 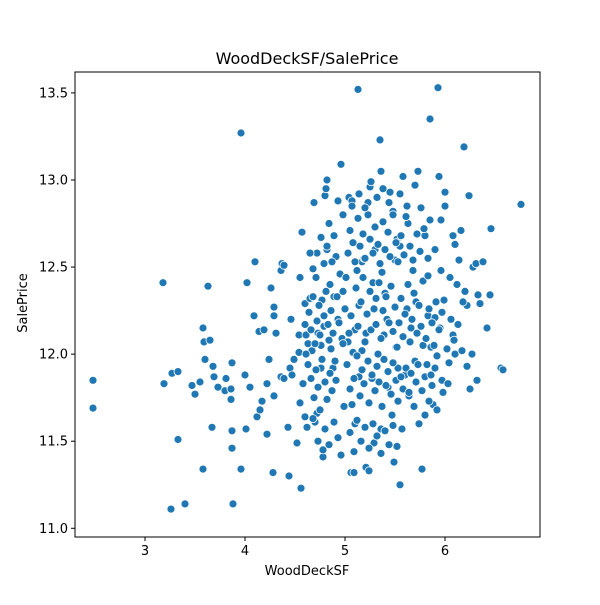 I want to click on x-axis-label: WoodDeckSF, so click(x=307, y=571).